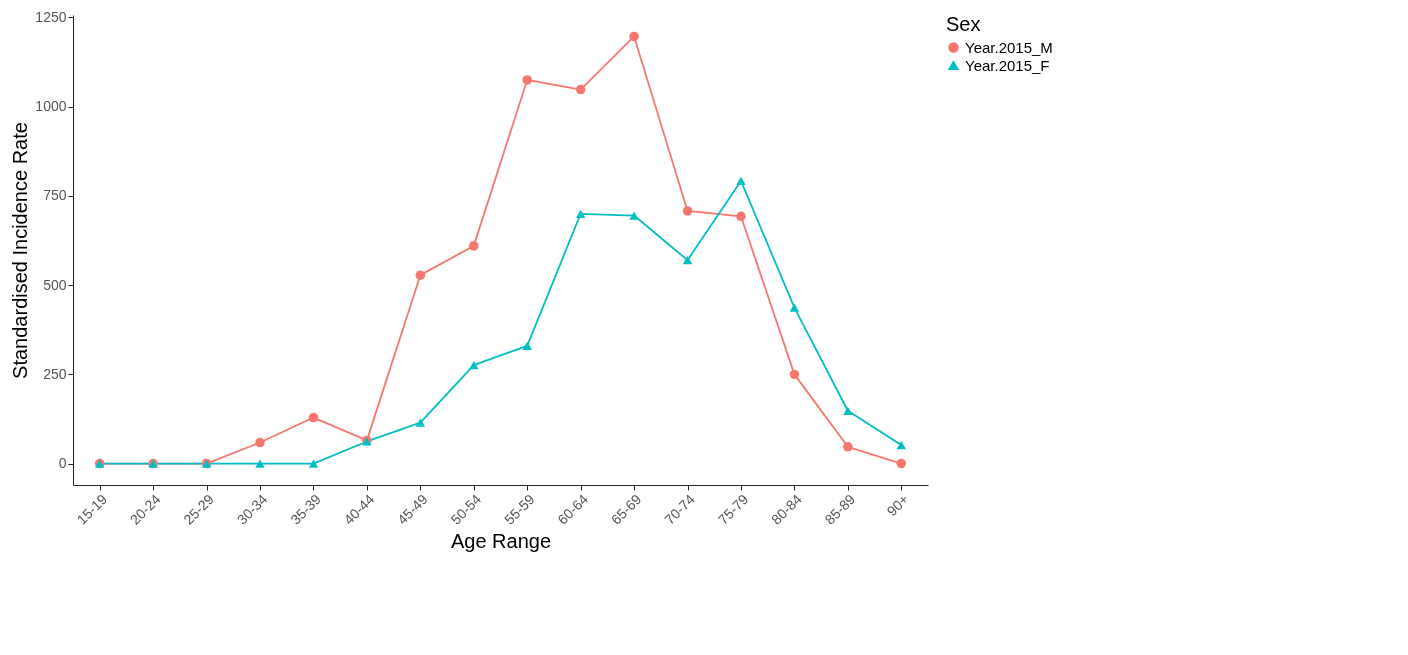 The height and width of the screenshot is (655, 1408). What do you see at coordinates (62, 463) in the screenshot?
I see `y-tick-label: 0` at bounding box center [62, 463].